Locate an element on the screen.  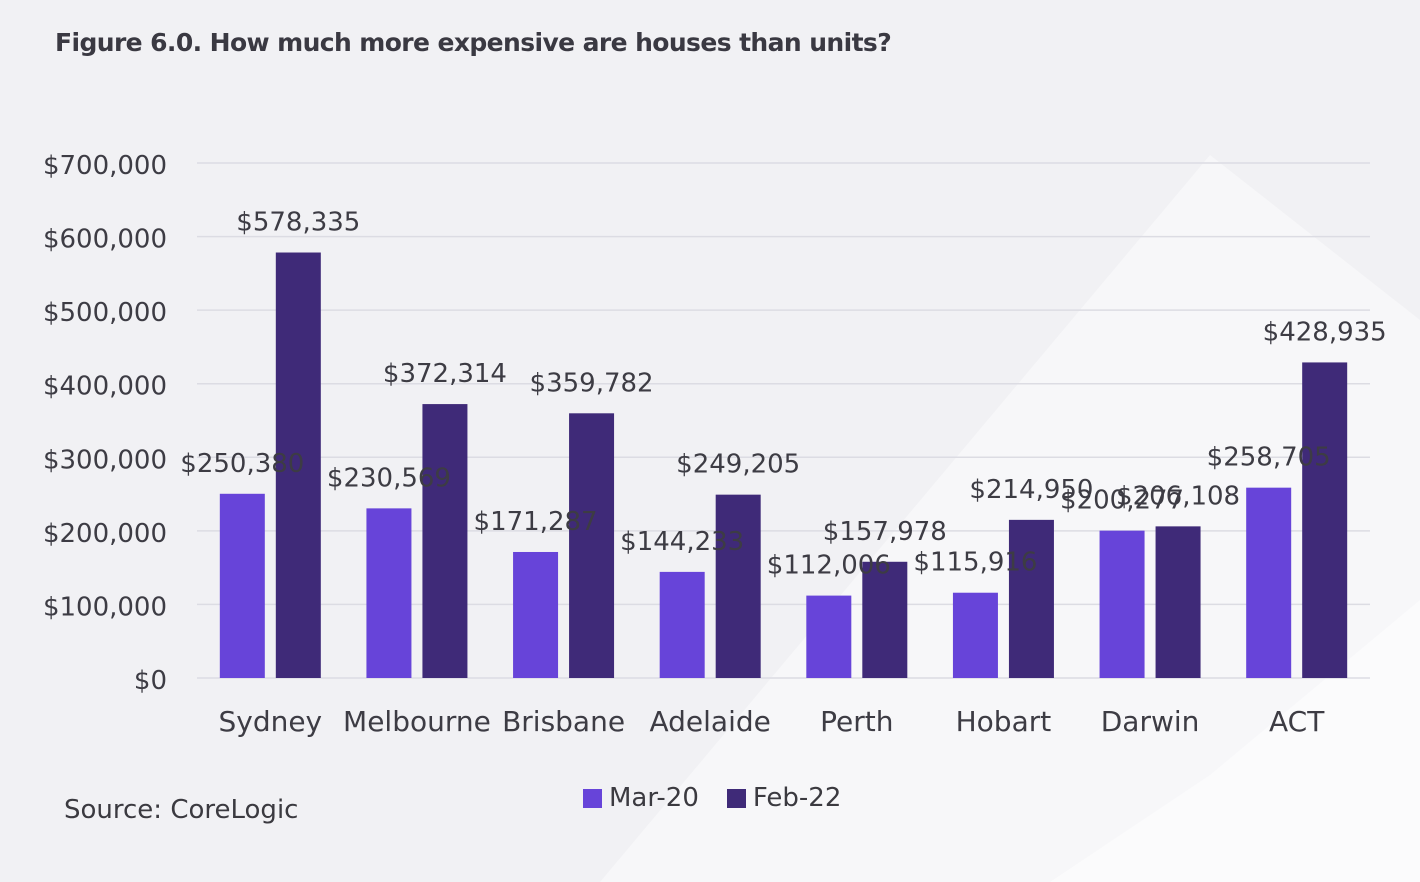
legend-item-mar-20: Mar-20 is located at coordinates (641, 798).